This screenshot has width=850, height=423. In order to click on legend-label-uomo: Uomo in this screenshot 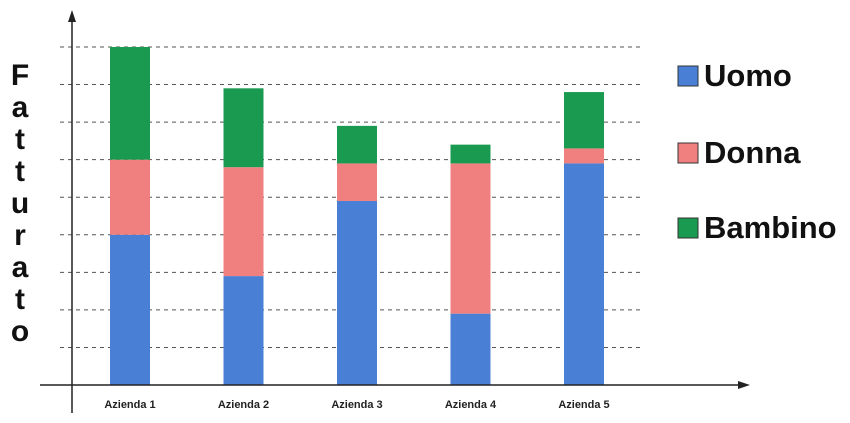, I will do `click(748, 75)`.